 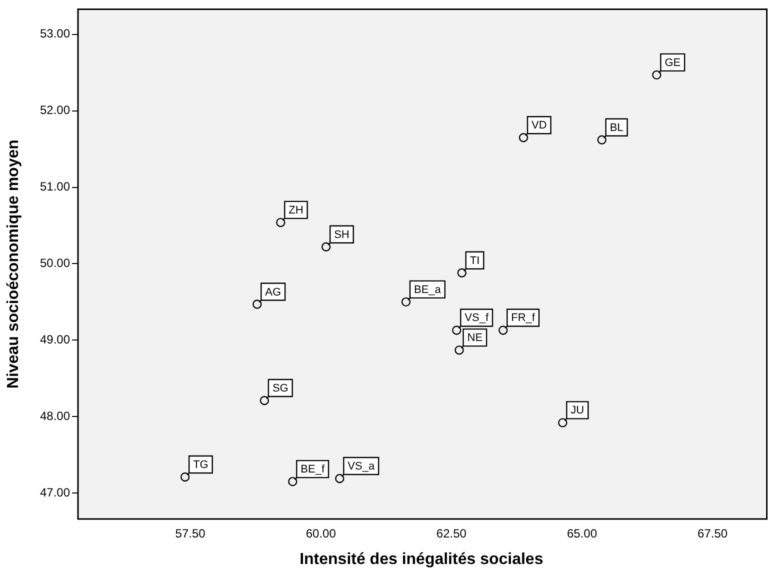 What do you see at coordinates (321, 533) in the screenshot?
I see `x-tick-label: 60.00` at bounding box center [321, 533].